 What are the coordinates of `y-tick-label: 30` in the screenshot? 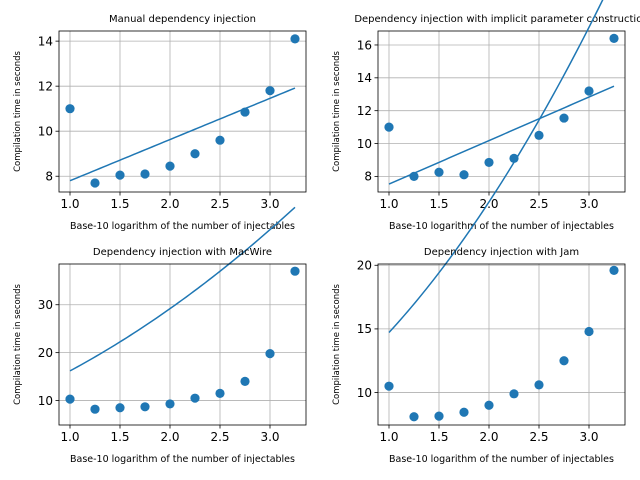 It's located at (45, 305).